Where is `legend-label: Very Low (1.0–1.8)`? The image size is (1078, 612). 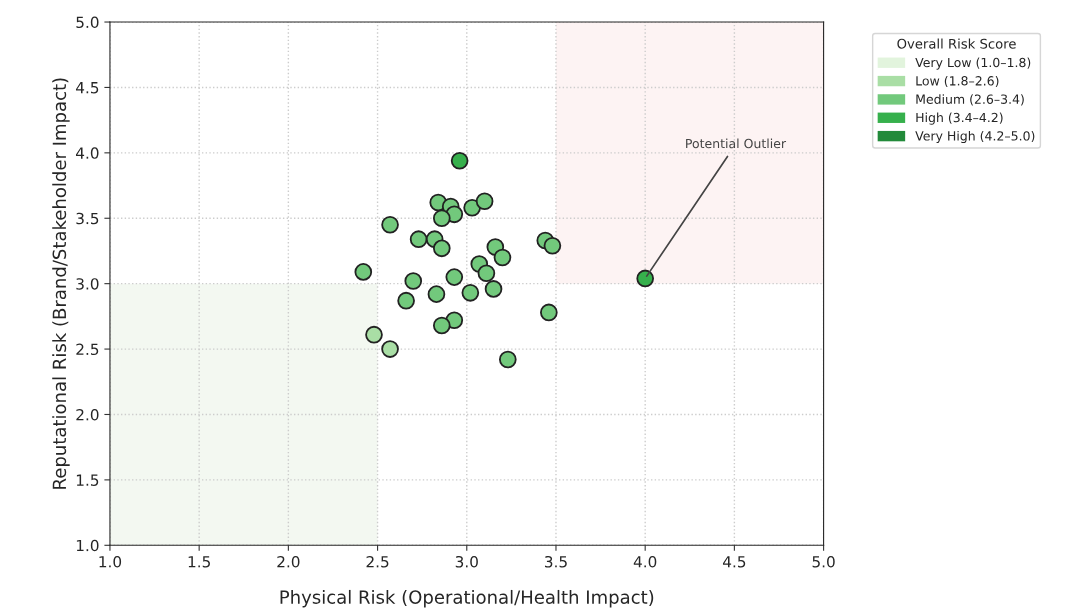 legend-label: Very Low (1.0–1.8) is located at coordinates (973, 63).